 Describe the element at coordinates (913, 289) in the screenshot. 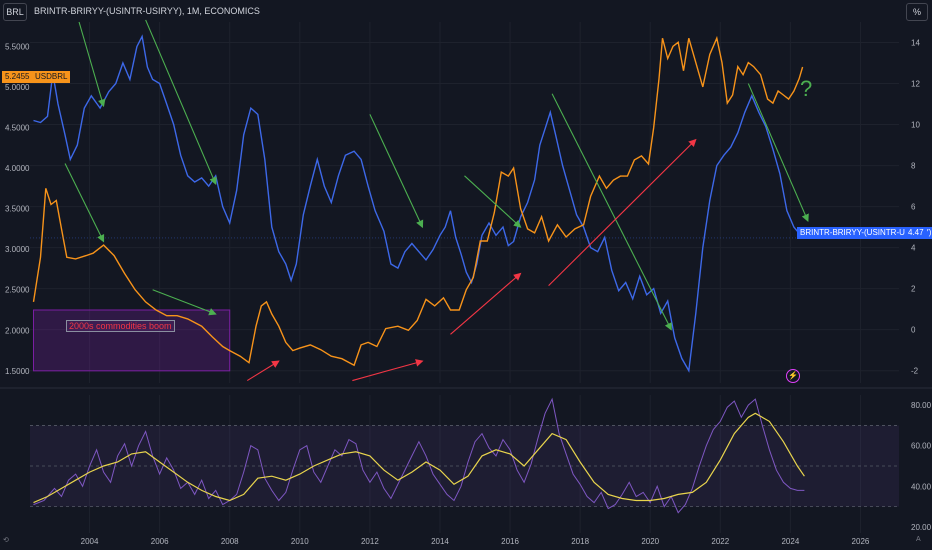

I see `right-axis-tick-label: 2` at that location.